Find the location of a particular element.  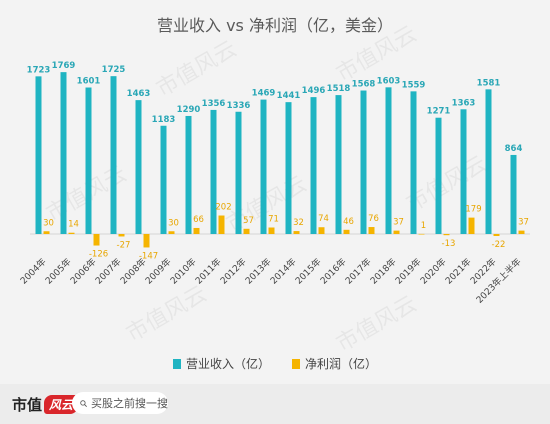

revenue-data-label: 1559 is located at coordinates (414, 85).